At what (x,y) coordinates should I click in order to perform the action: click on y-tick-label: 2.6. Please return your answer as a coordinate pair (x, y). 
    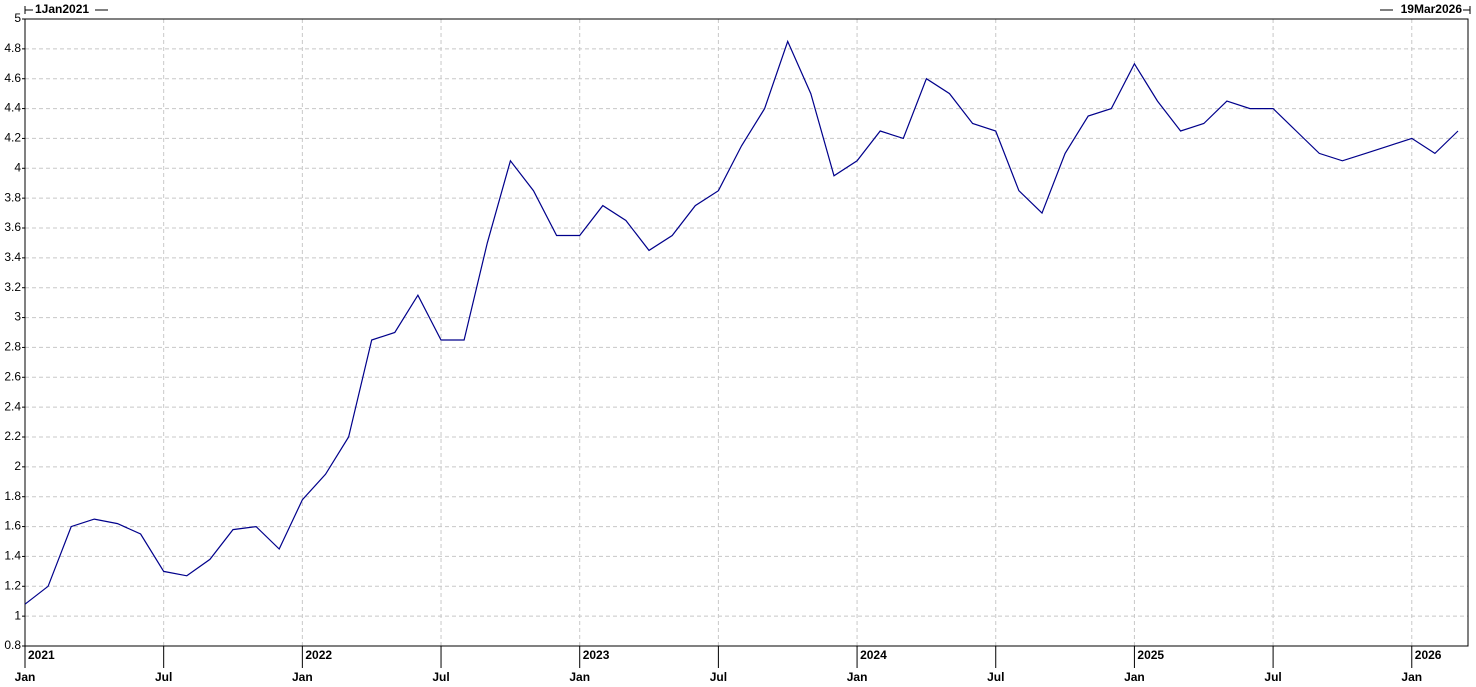
    Looking at the image, I should click on (12, 376).